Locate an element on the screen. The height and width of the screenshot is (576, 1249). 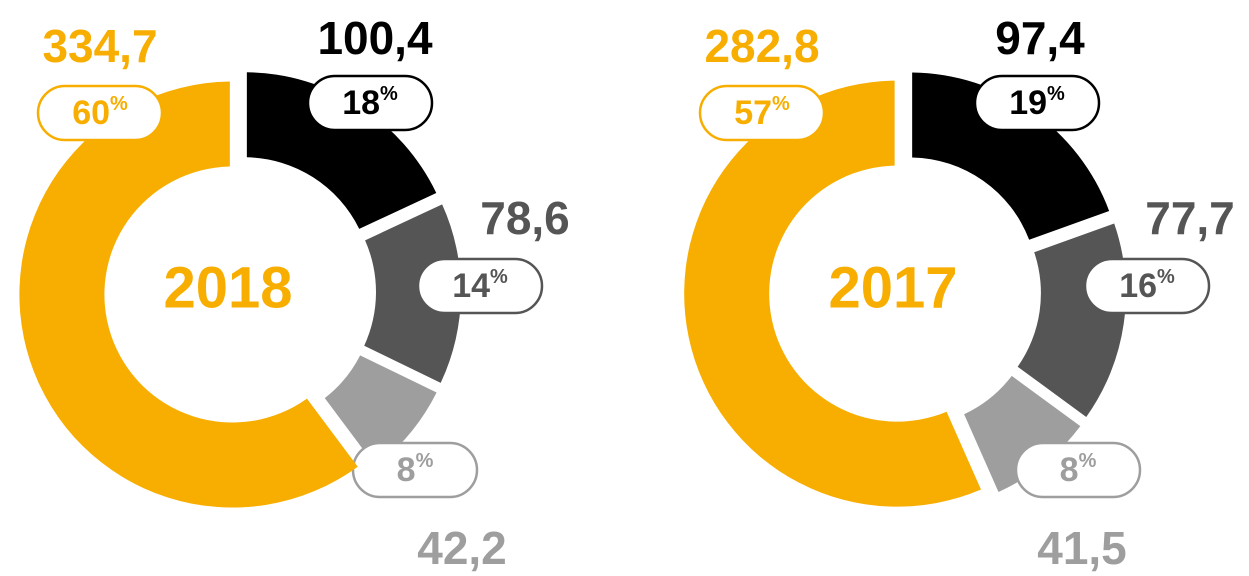
value-label: 282,8 is located at coordinates (761, 46).